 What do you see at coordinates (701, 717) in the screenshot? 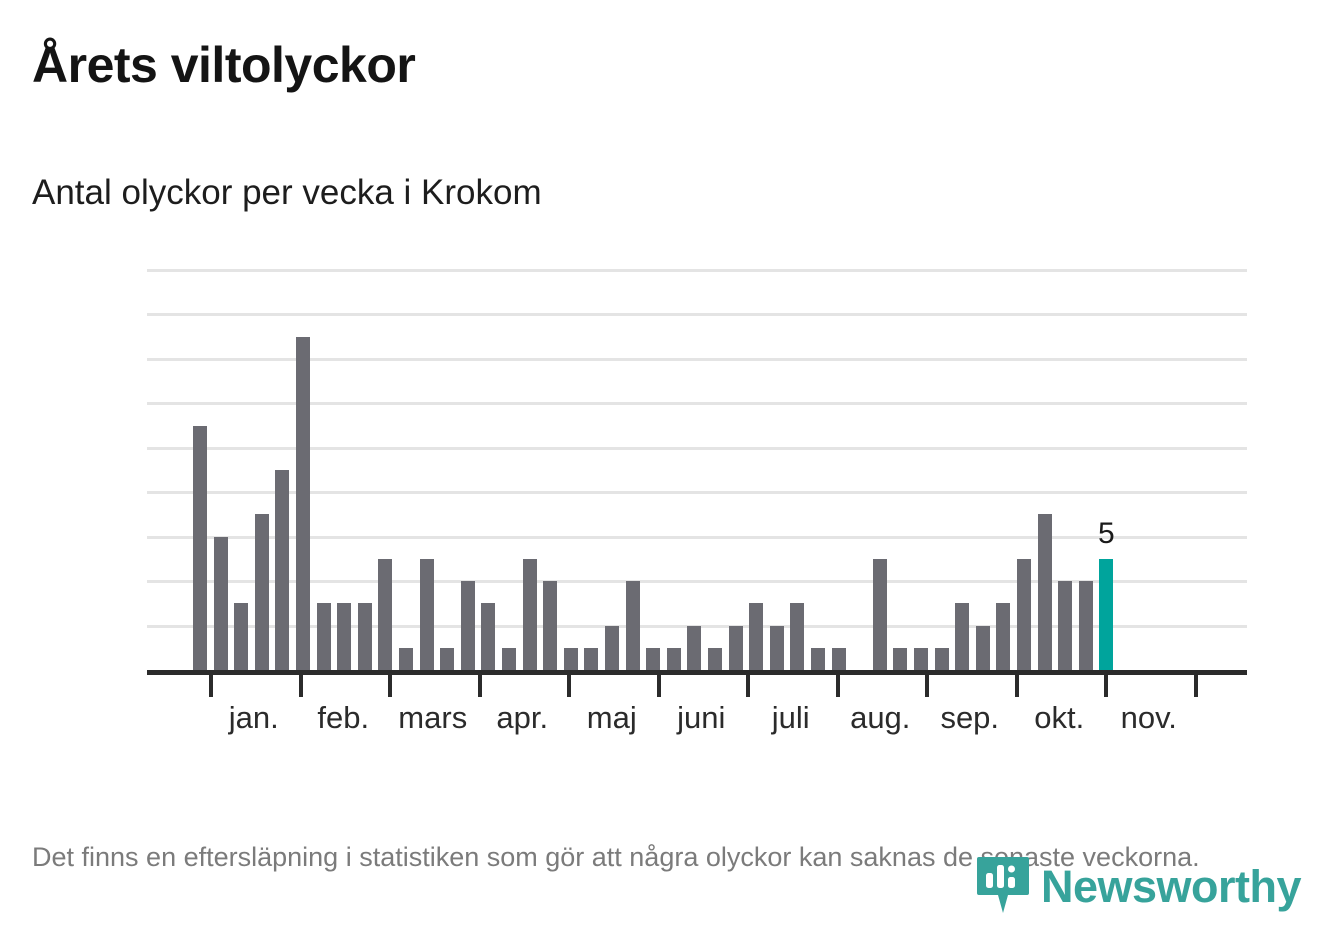
I see `x-axis-tick-label: juni` at bounding box center [701, 717].